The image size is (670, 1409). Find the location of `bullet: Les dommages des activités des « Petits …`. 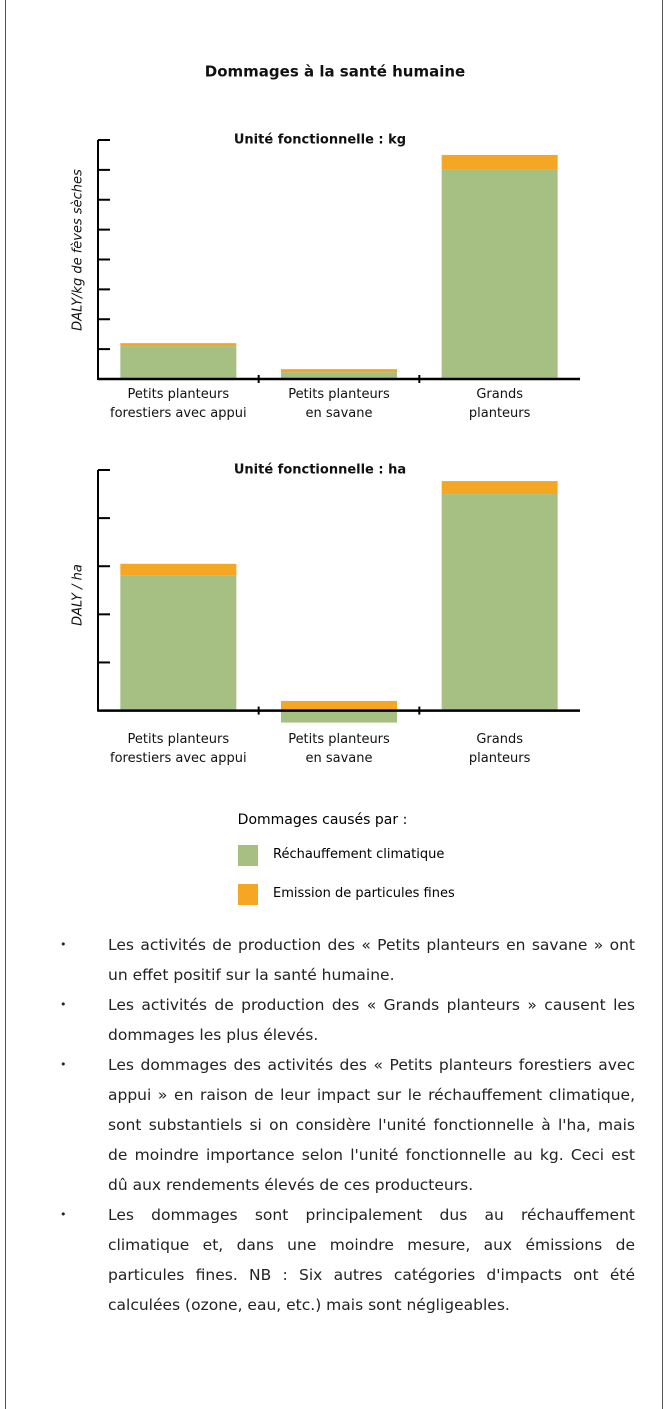

bullet: Les dommages des activités des « Petits … is located at coordinates (347, 1125).